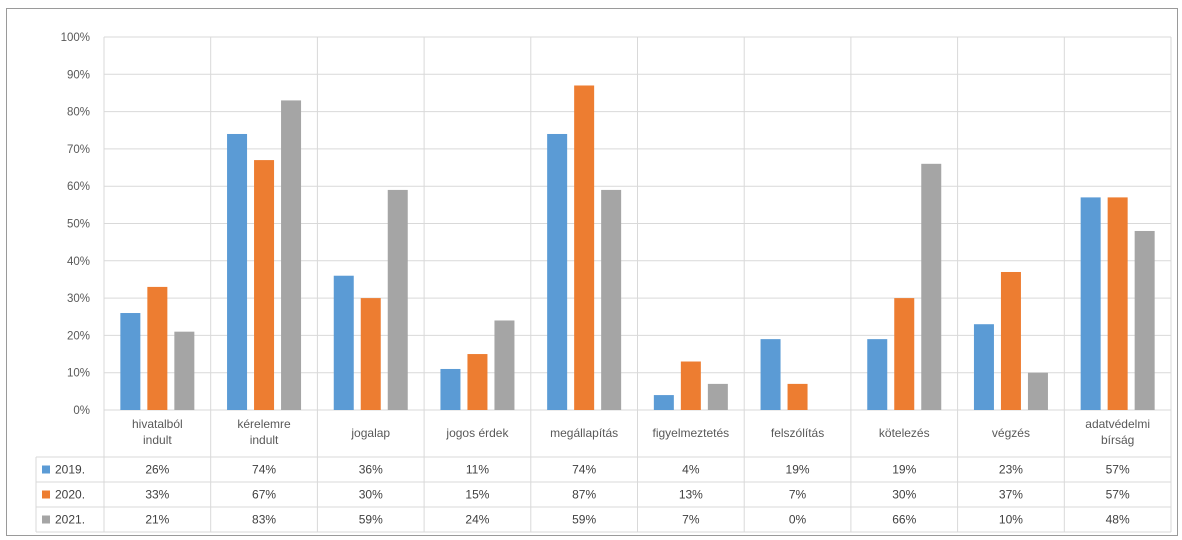  What do you see at coordinates (78, 336) in the screenshot?
I see `y-tick-label: 20%` at bounding box center [78, 336].